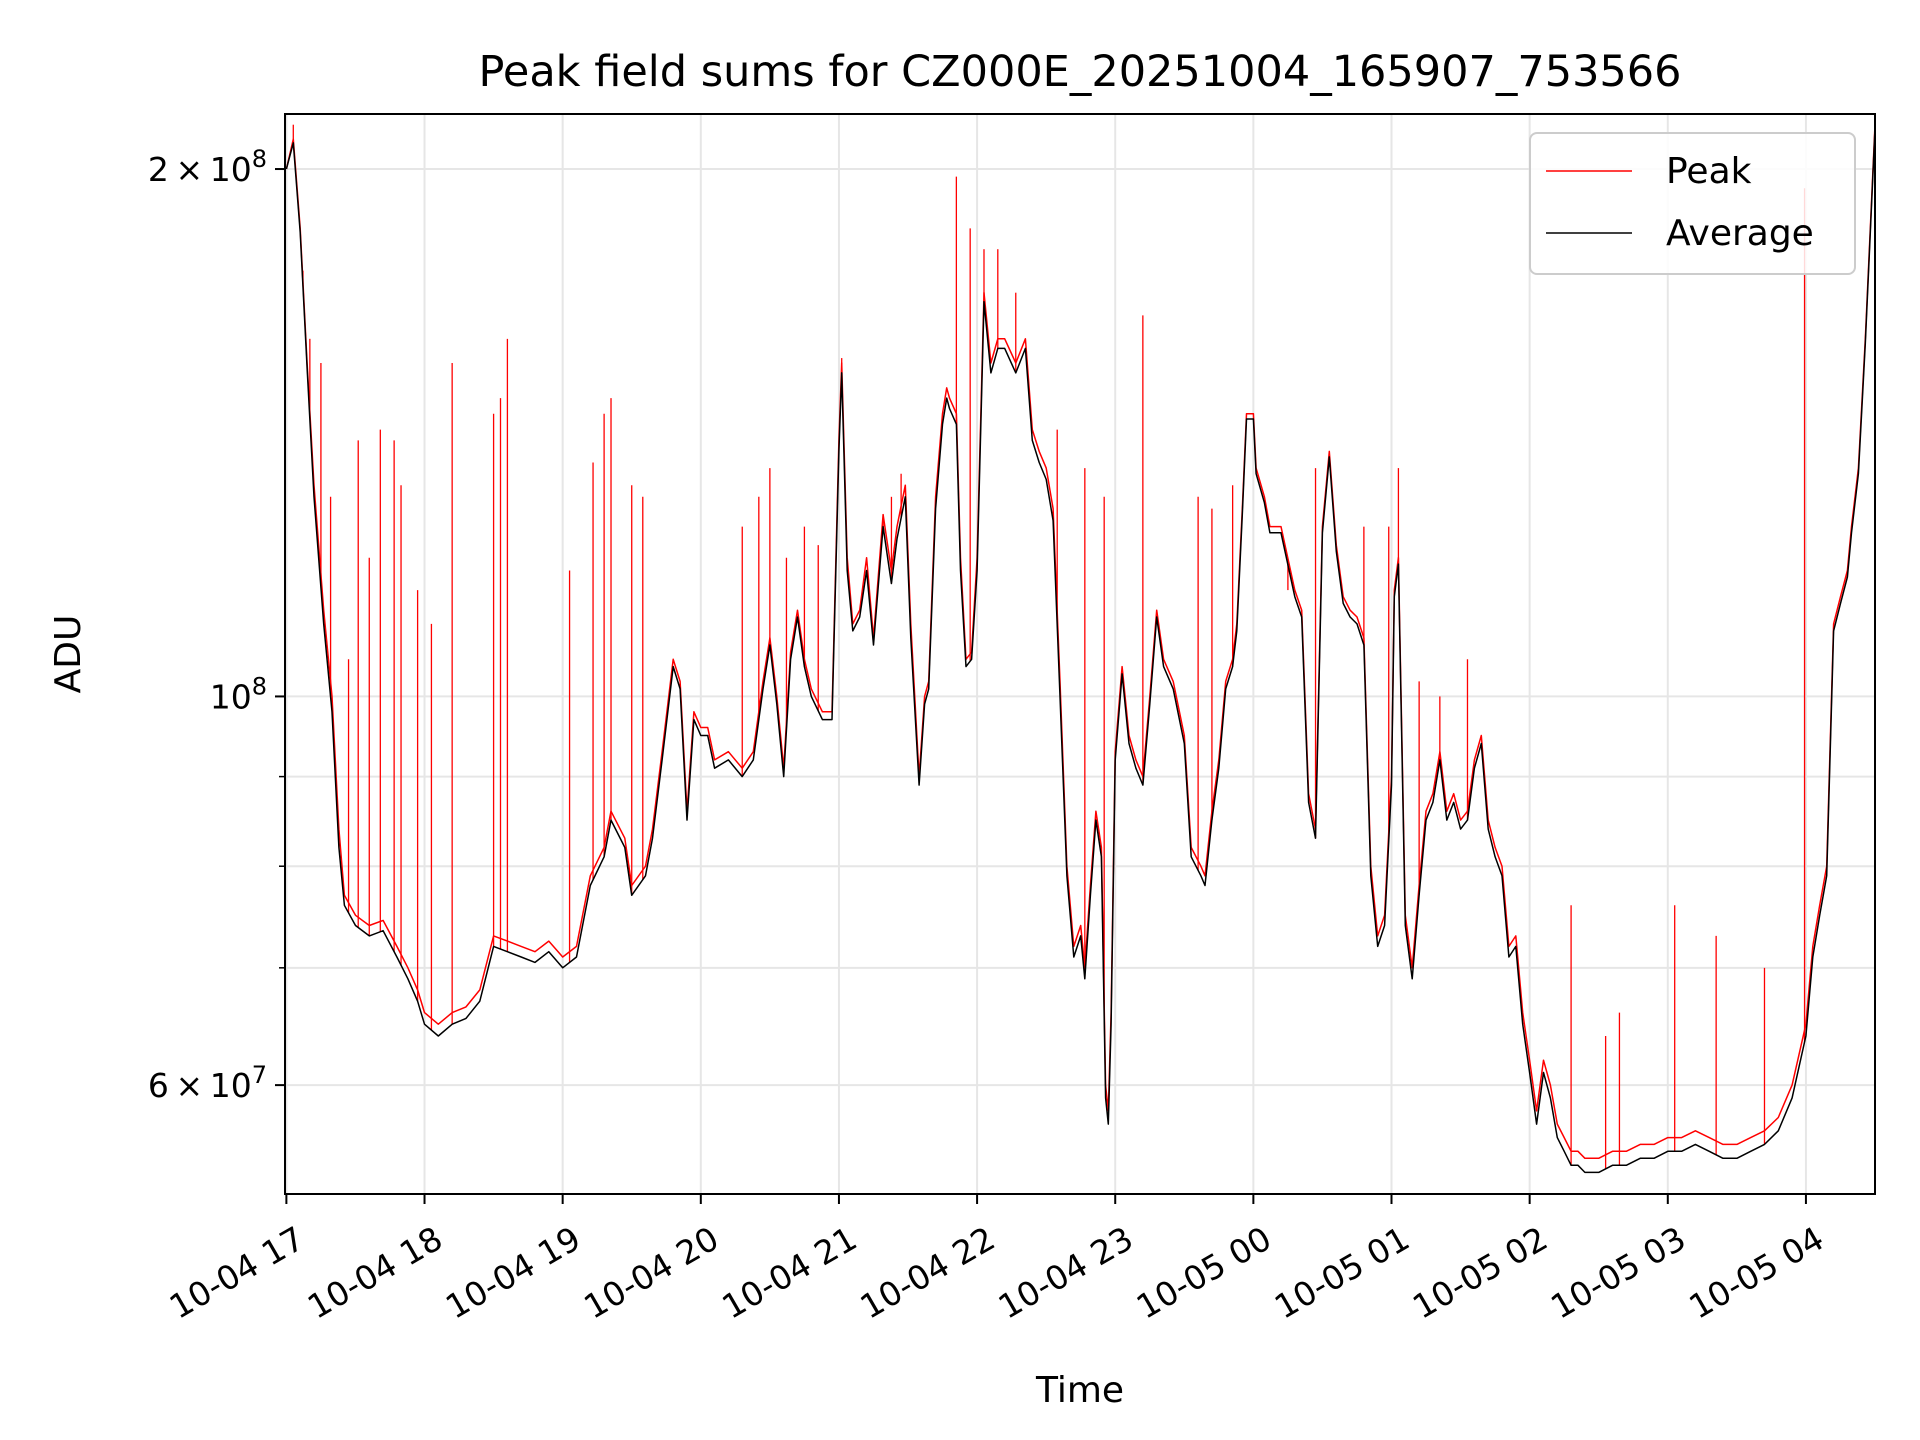  Describe the element at coordinates (1079, 1390) in the screenshot. I see `x-axis-label: Time` at that location.